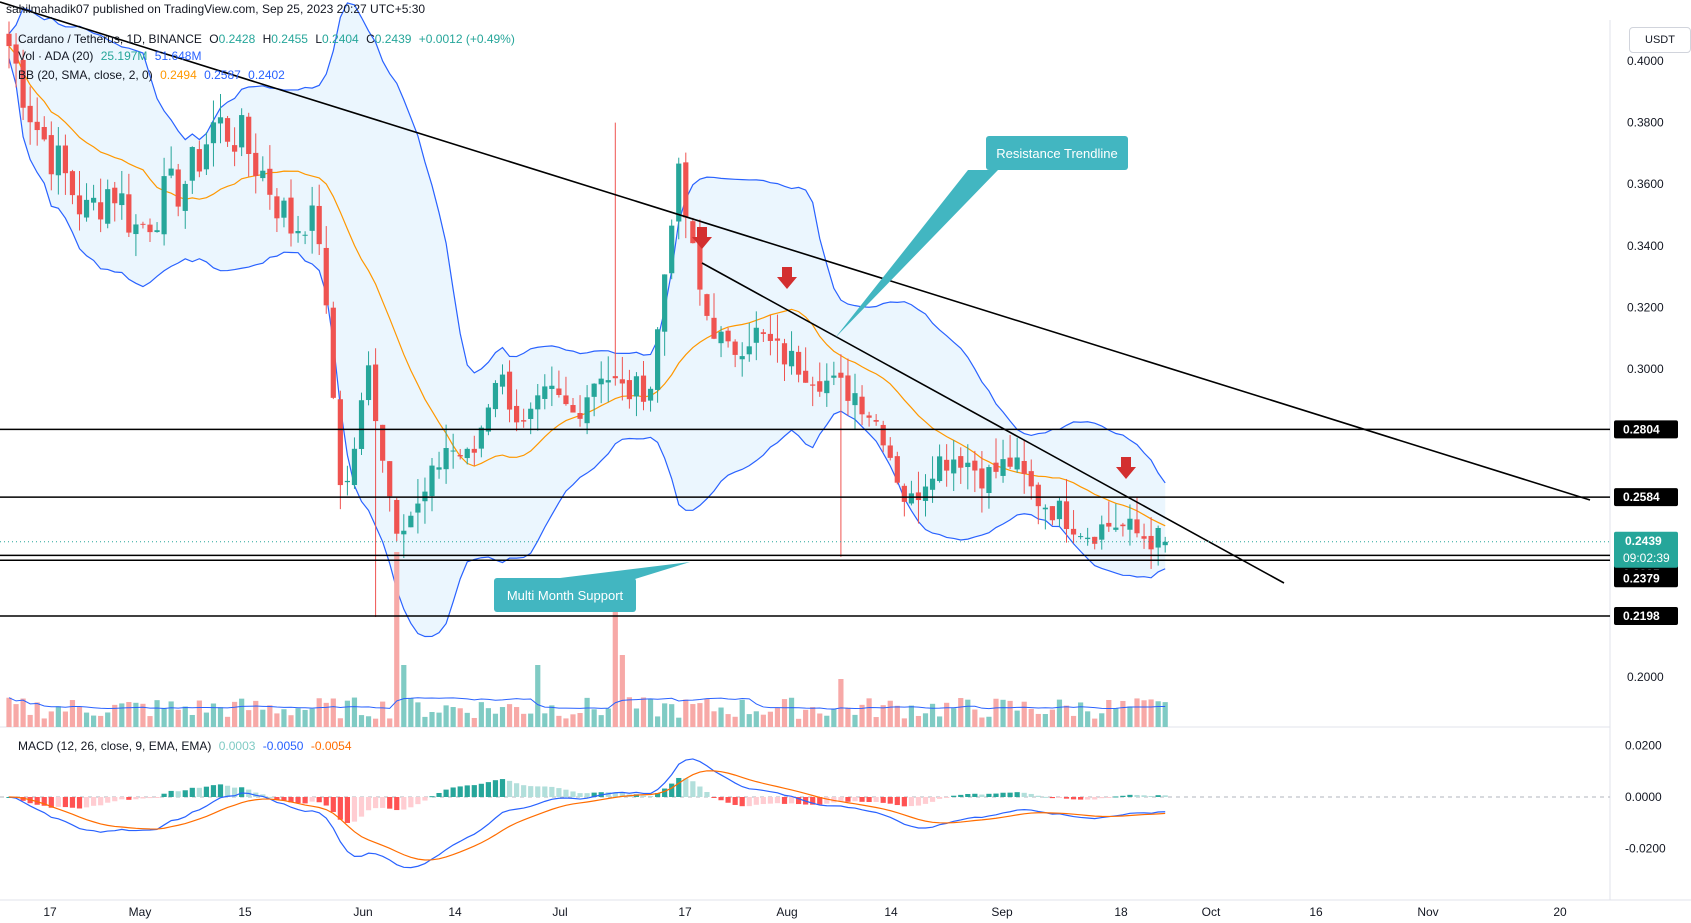 This screenshot has width=1691, height=923. I want to click on macd-line, so click(587, 813).